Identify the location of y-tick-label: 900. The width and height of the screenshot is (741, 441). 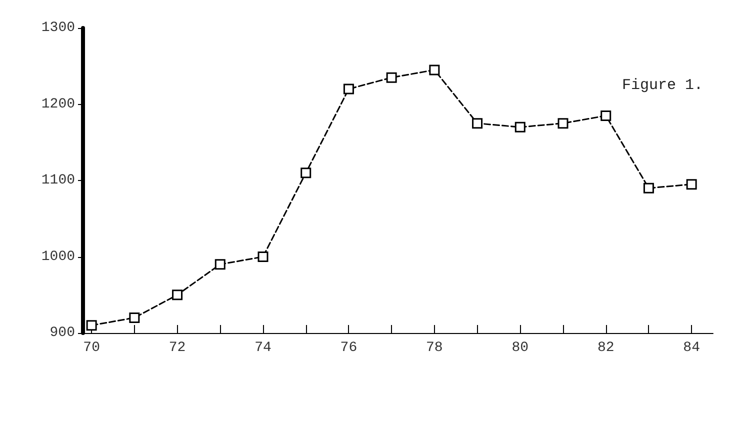
(62, 333).